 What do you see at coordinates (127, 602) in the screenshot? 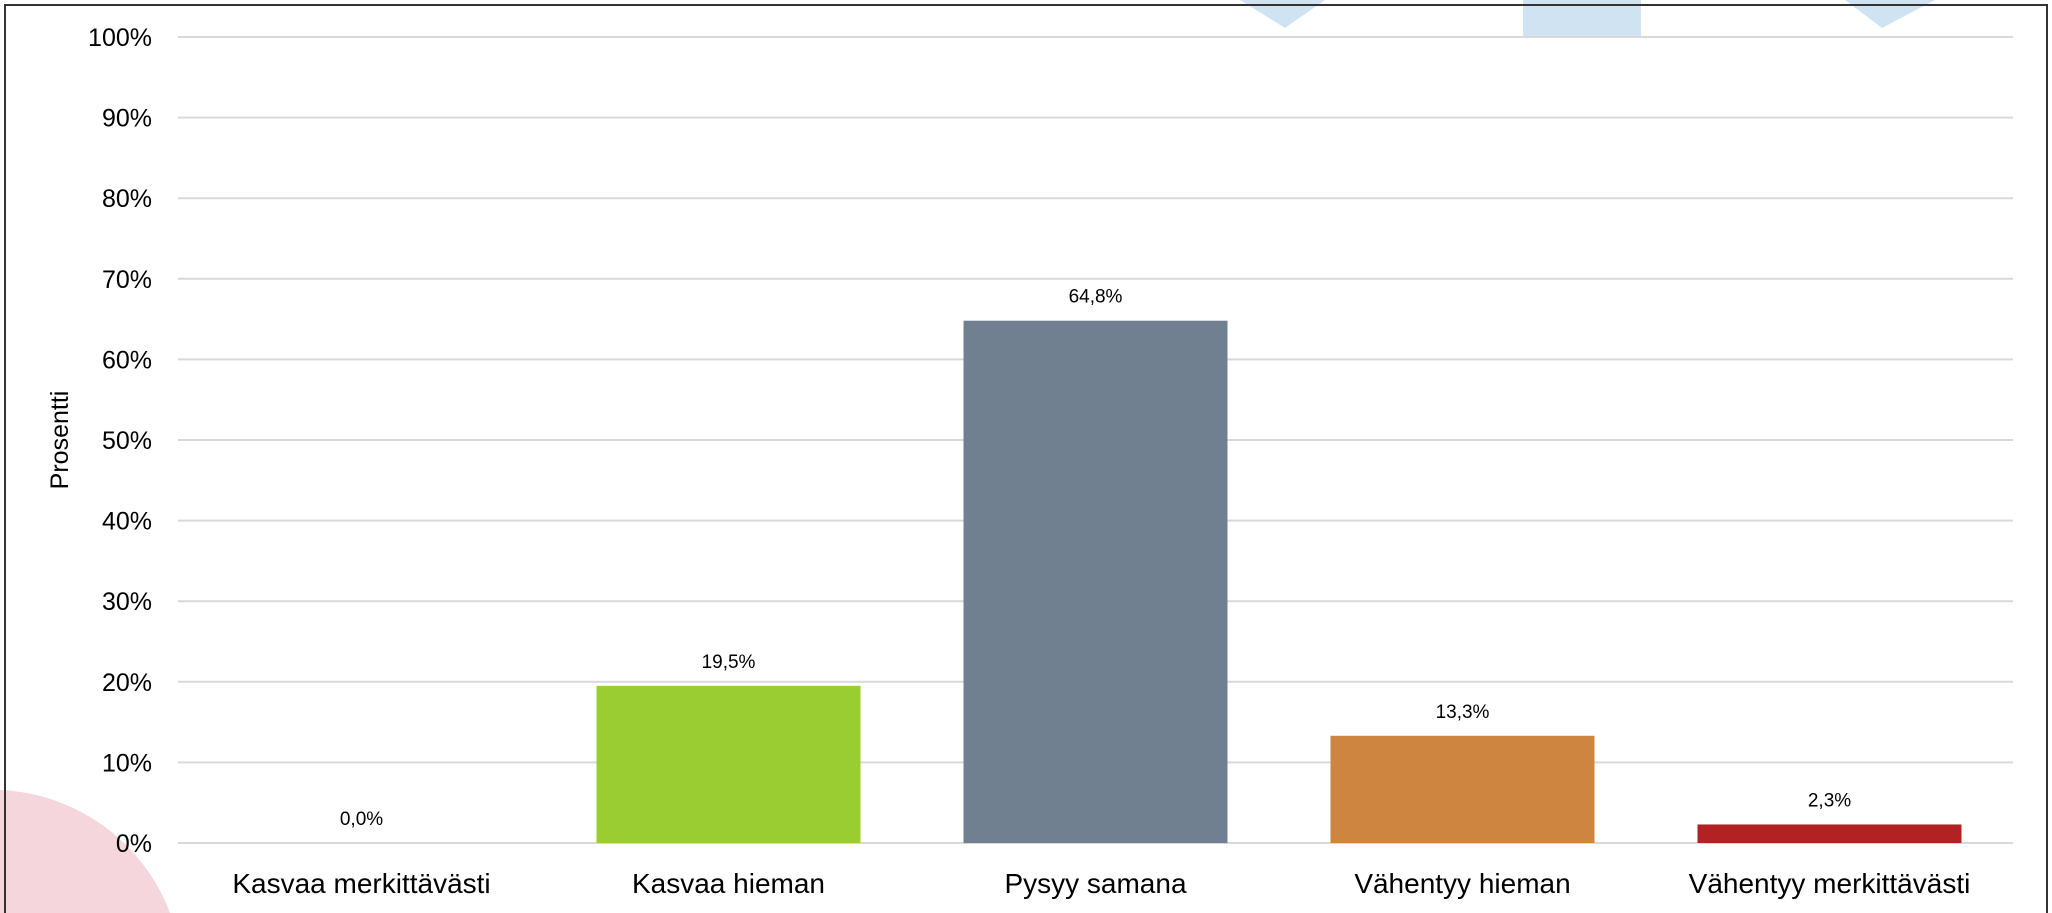
I see `y-tick-label: 30%` at bounding box center [127, 602].